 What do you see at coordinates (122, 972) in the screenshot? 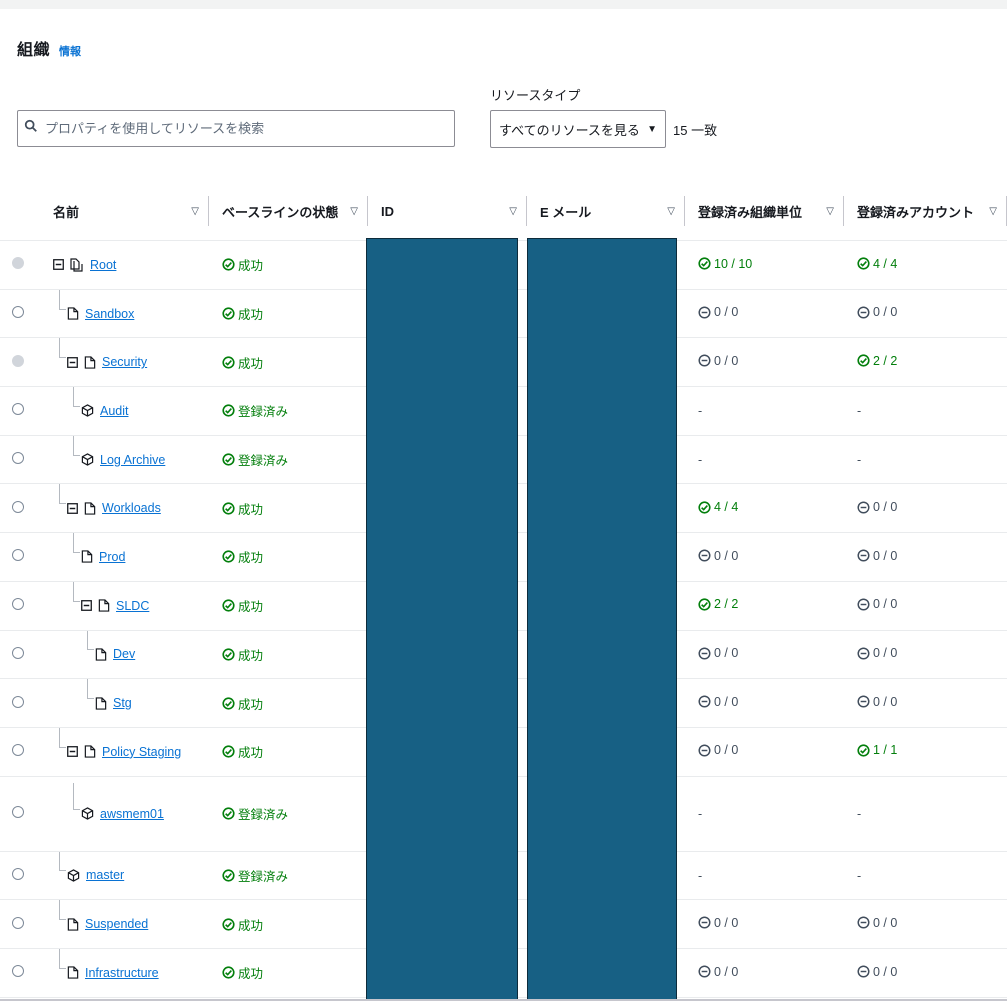
I see `resource-name-link: Infrastructure` at bounding box center [122, 972].